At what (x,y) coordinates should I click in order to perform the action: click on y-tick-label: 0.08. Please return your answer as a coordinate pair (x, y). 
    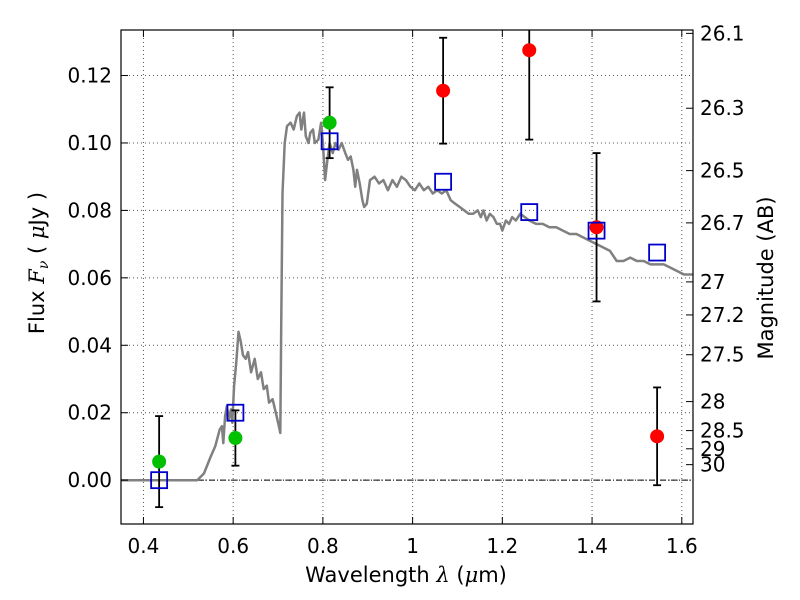
    Looking at the image, I should click on (89, 210).